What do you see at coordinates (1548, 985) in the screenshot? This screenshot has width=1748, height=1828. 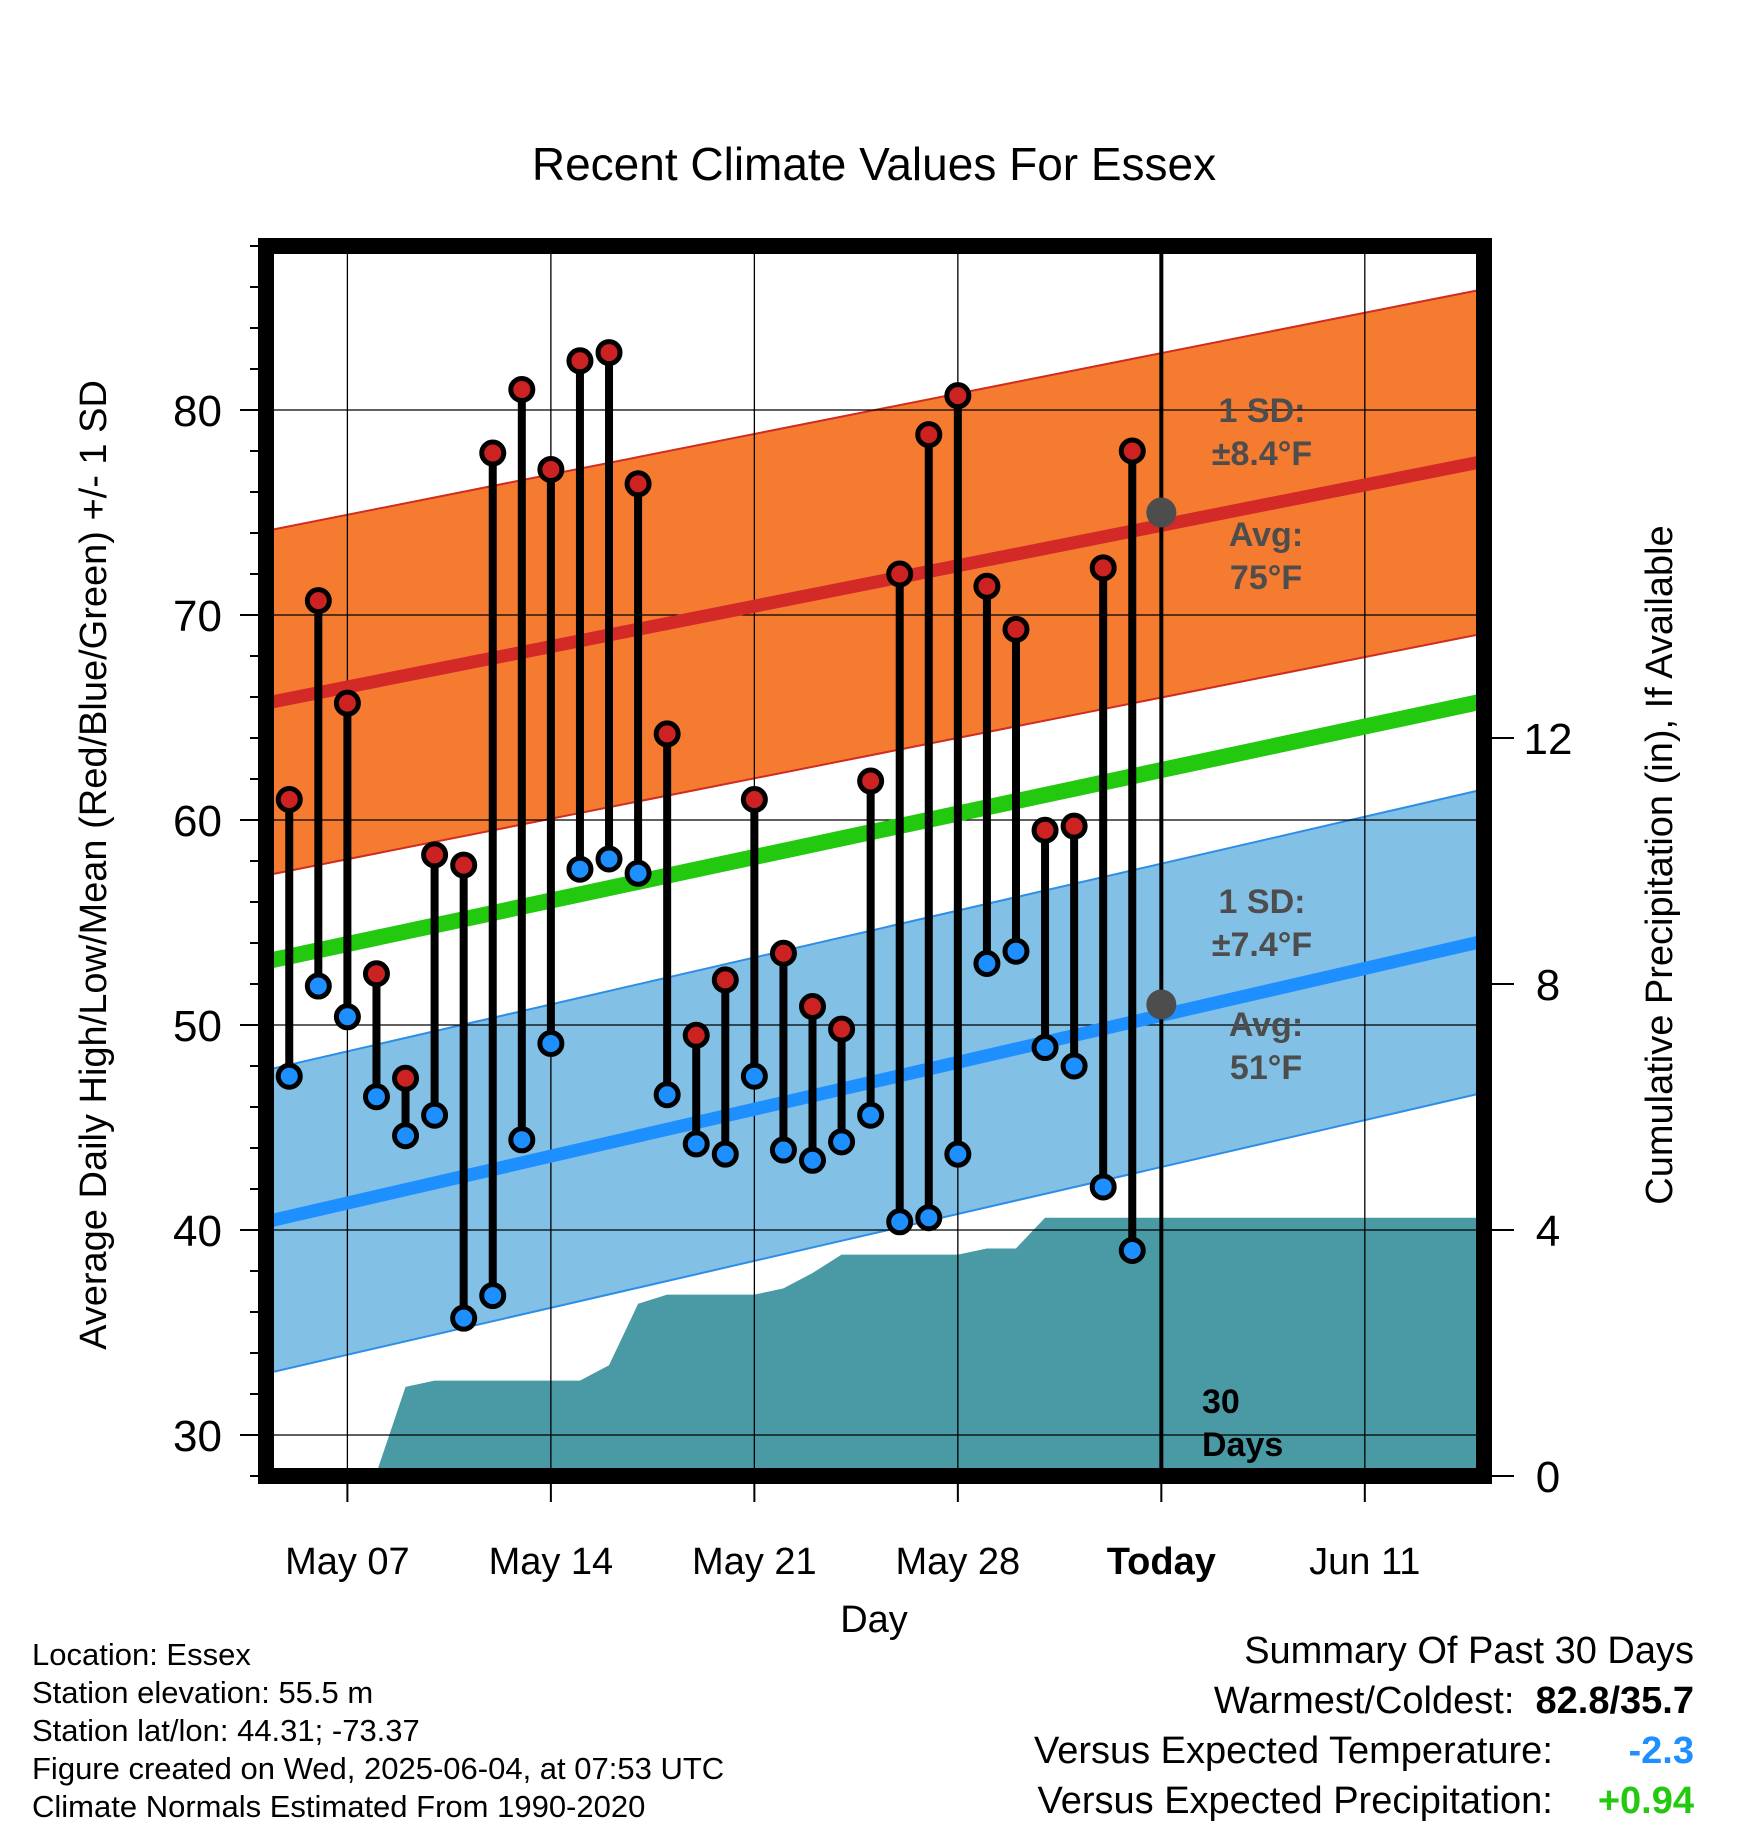 I see `y2-tick-label: 8` at bounding box center [1548, 985].